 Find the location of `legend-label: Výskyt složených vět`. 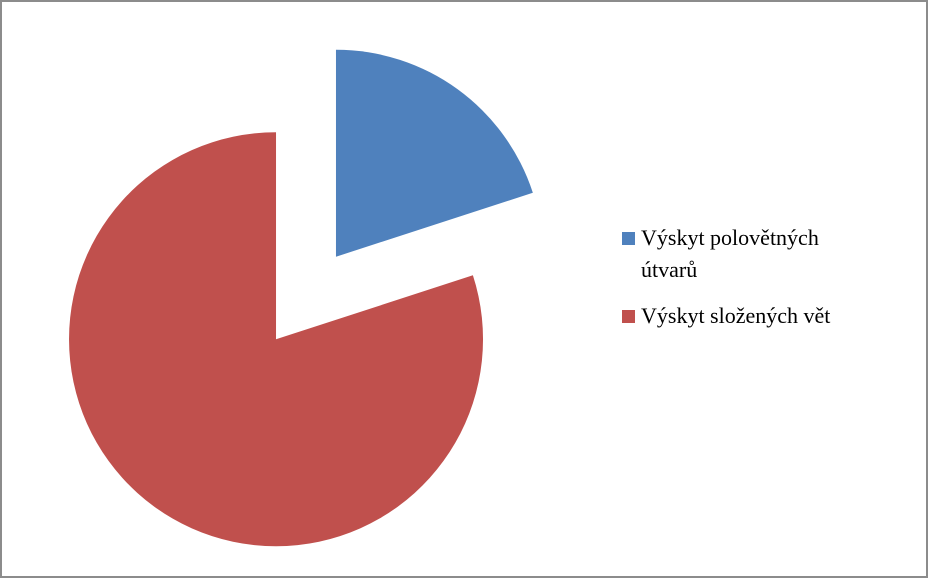

legend-label: Výskyt složených vět is located at coordinates (736, 315).